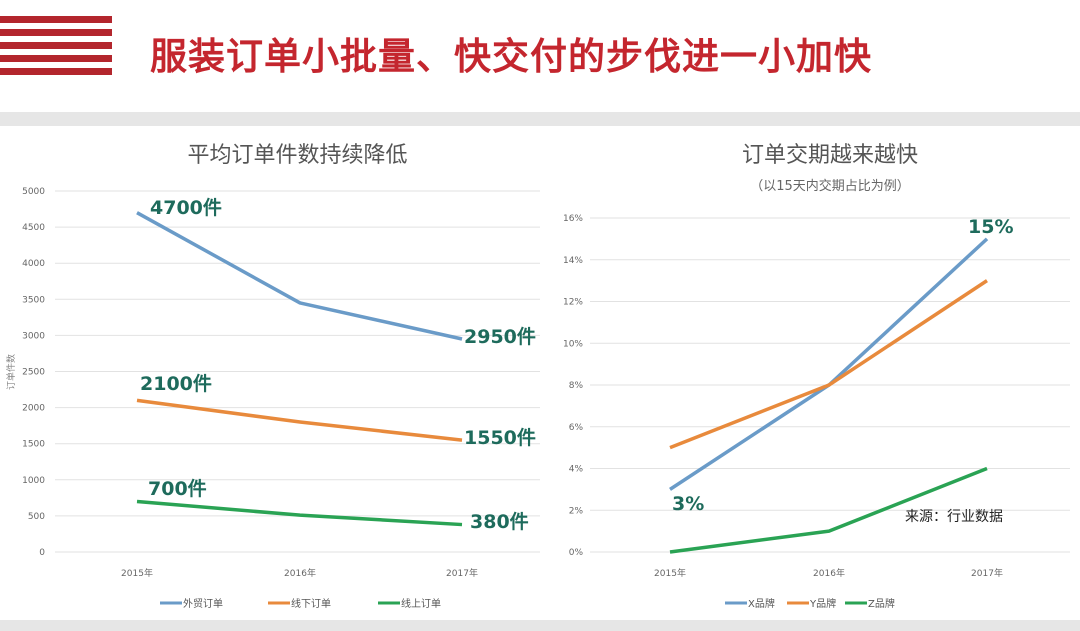  I want to click on y-tick-label: 2500, so click(33, 373).